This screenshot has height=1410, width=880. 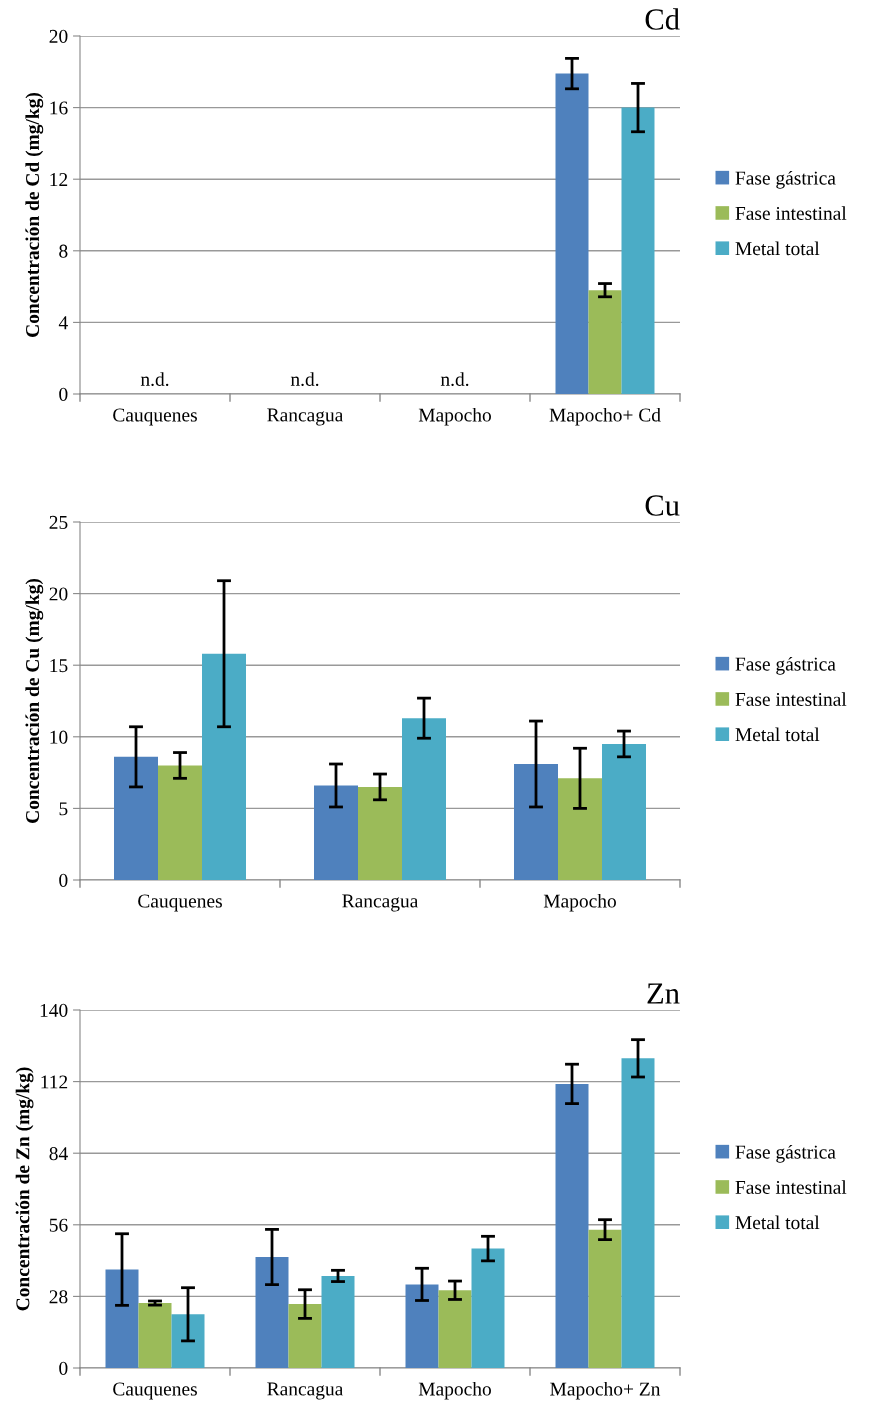 I want to click on y-tick-label: 25, so click(x=58, y=522).